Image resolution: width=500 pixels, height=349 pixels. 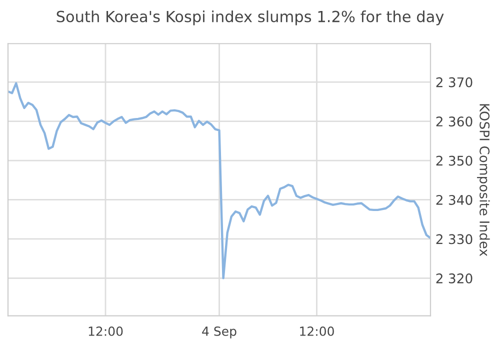 What do you see at coordinates (454, 121) in the screenshot?
I see `y-tick-label: 2 360` at bounding box center [454, 121].